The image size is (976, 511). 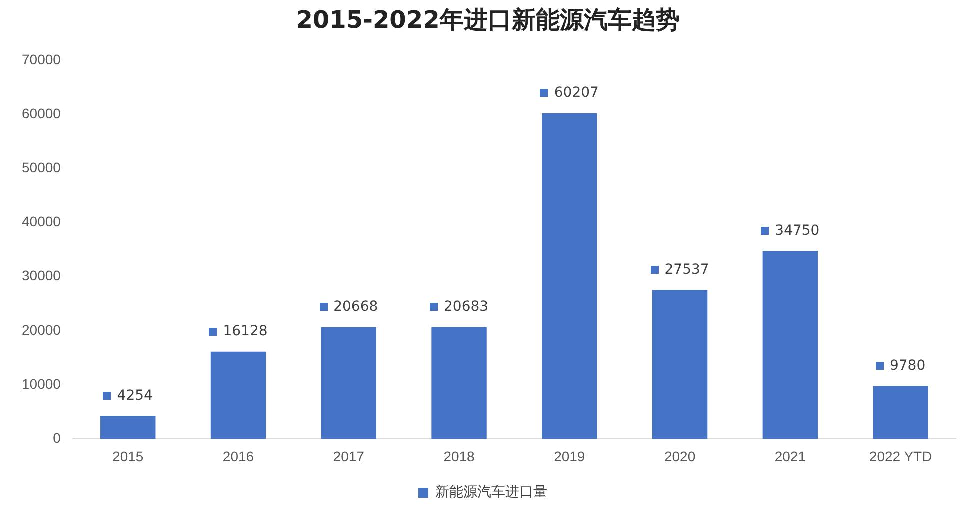 I want to click on data-label: 34750, so click(x=797, y=230).